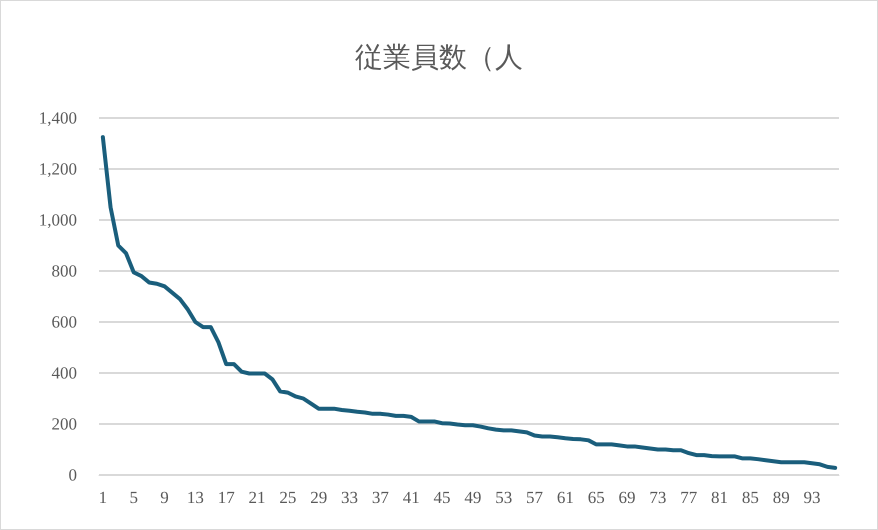 This screenshot has width=878, height=530. I want to click on x-tick-label: 25, so click(287, 497).